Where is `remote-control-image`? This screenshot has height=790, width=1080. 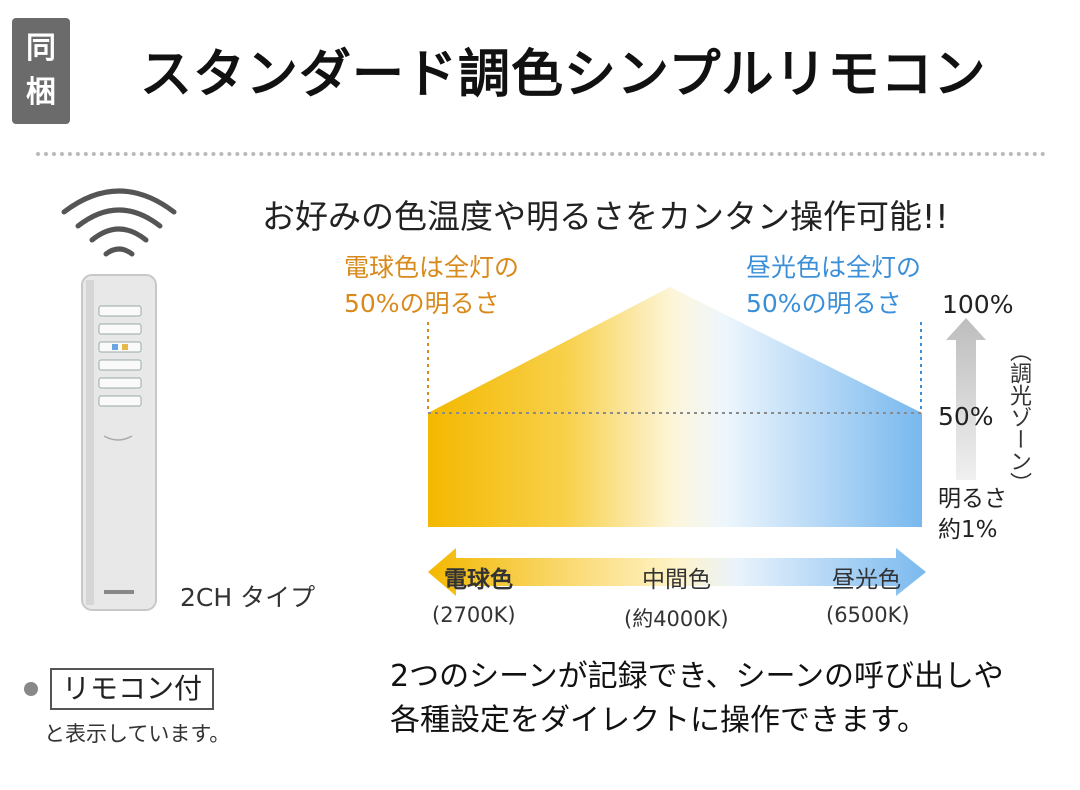 remote-control-image is located at coordinates (119, 442).